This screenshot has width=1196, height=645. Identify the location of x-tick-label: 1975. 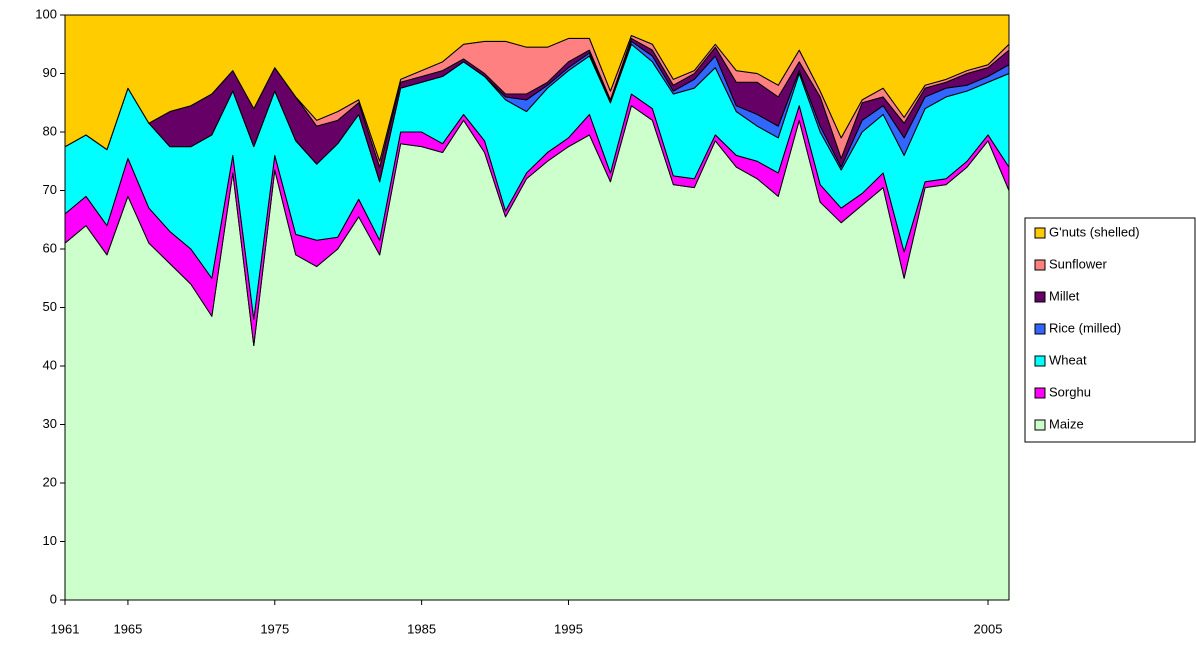
(274, 628).